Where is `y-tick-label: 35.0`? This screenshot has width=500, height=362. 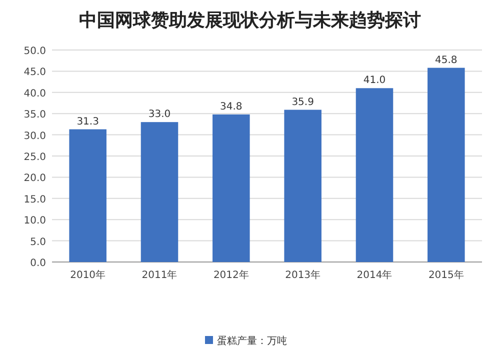 y-tick-label: 35.0 is located at coordinates (35, 115).